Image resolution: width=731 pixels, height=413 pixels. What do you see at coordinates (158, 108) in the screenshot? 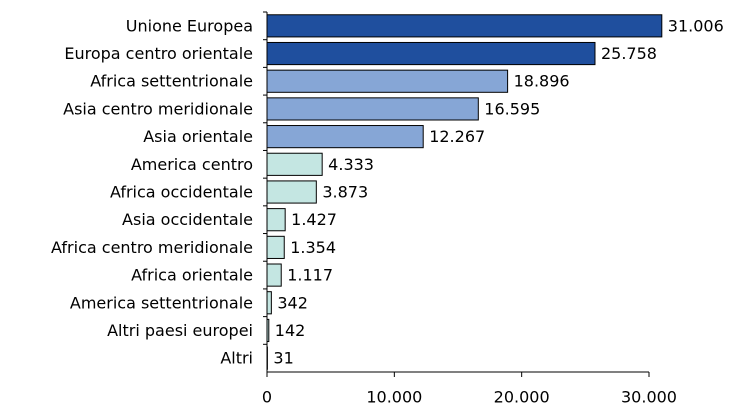
I see `y-tick-label: Asia centro meridionale` at bounding box center [158, 108].